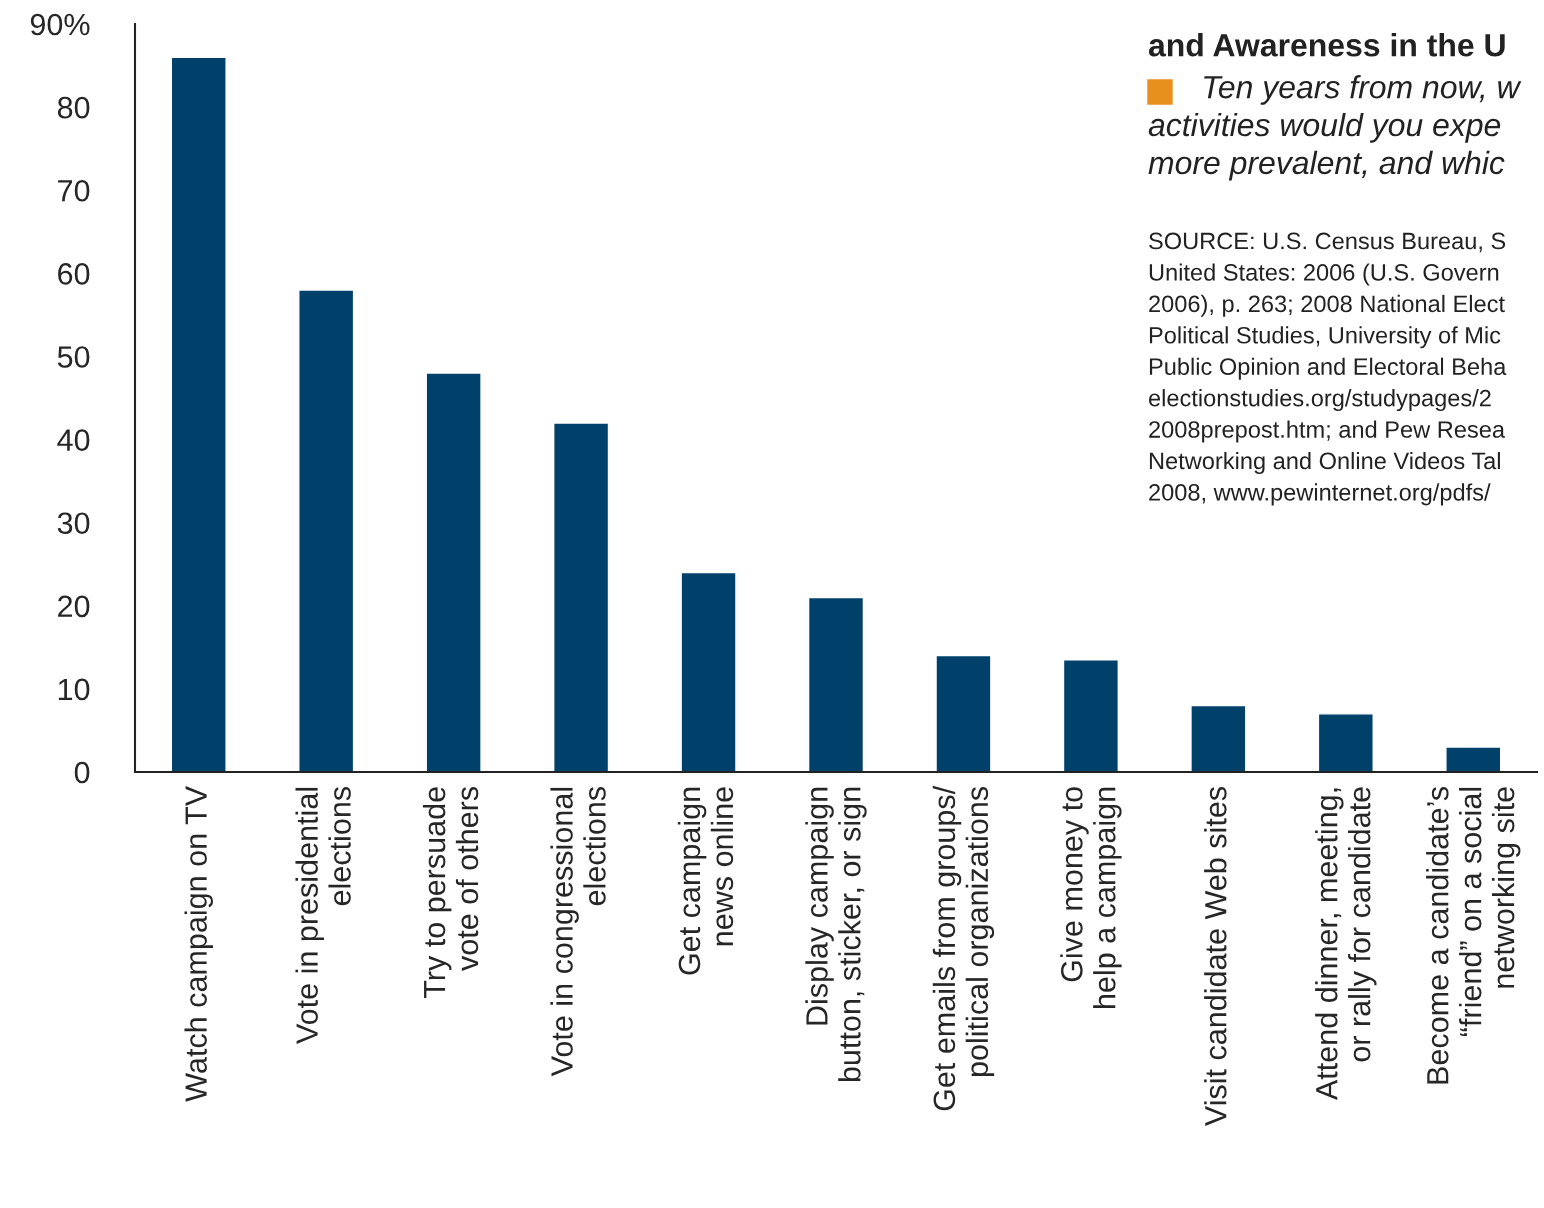 This screenshot has width=1544, height=1208. Describe the element at coordinates (1326, 45) in the screenshot. I see `chart-title: and Awareness in the U` at that location.